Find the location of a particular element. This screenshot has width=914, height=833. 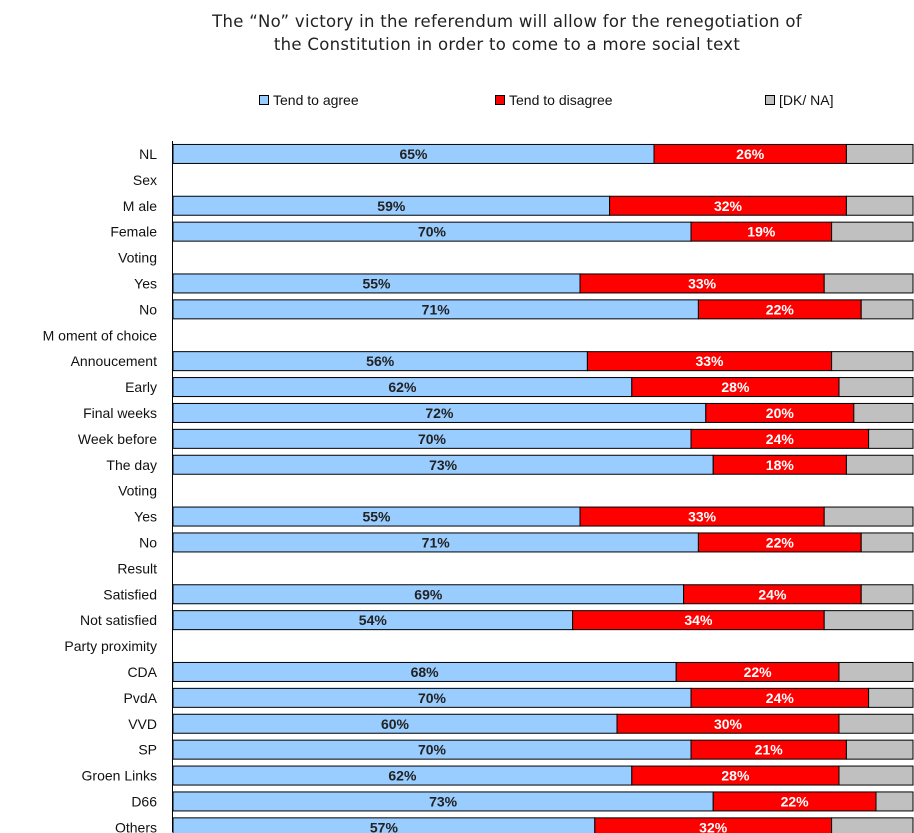

category-label-party-proximity-19: Party proximity is located at coordinates (110, 646).